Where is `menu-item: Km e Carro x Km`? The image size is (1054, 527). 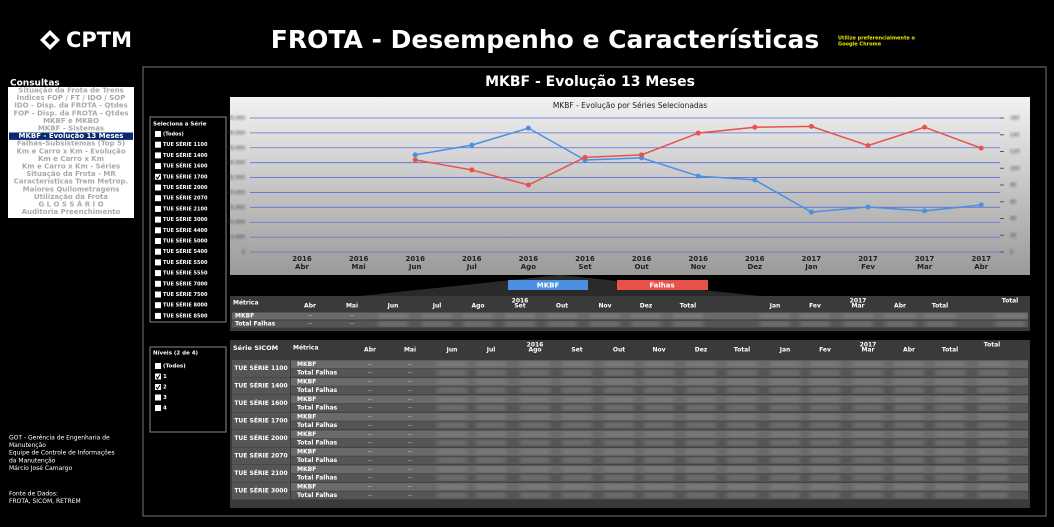
menu-item: Km e Carro x Km is located at coordinates (71, 159).